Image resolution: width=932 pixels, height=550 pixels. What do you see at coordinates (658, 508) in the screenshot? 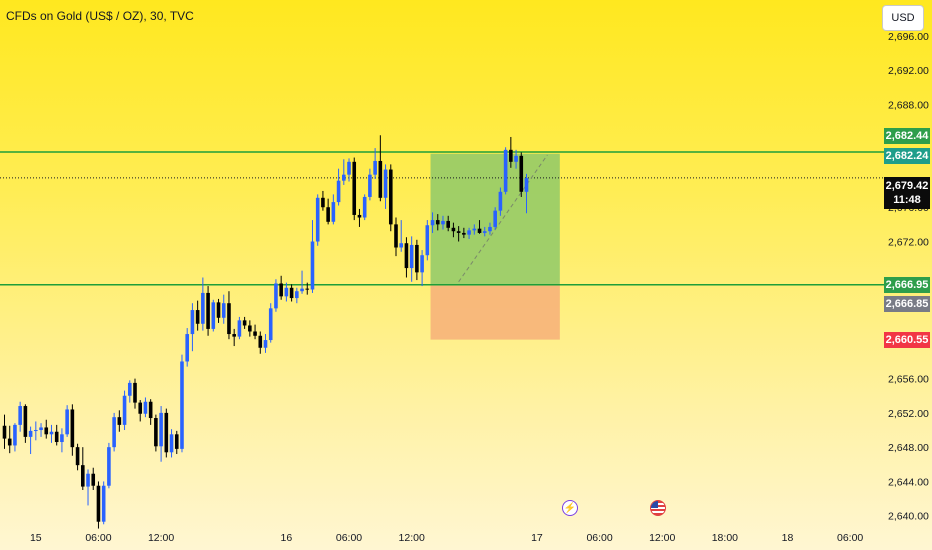
I see `us-flag-icon` at bounding box center [658, 508].